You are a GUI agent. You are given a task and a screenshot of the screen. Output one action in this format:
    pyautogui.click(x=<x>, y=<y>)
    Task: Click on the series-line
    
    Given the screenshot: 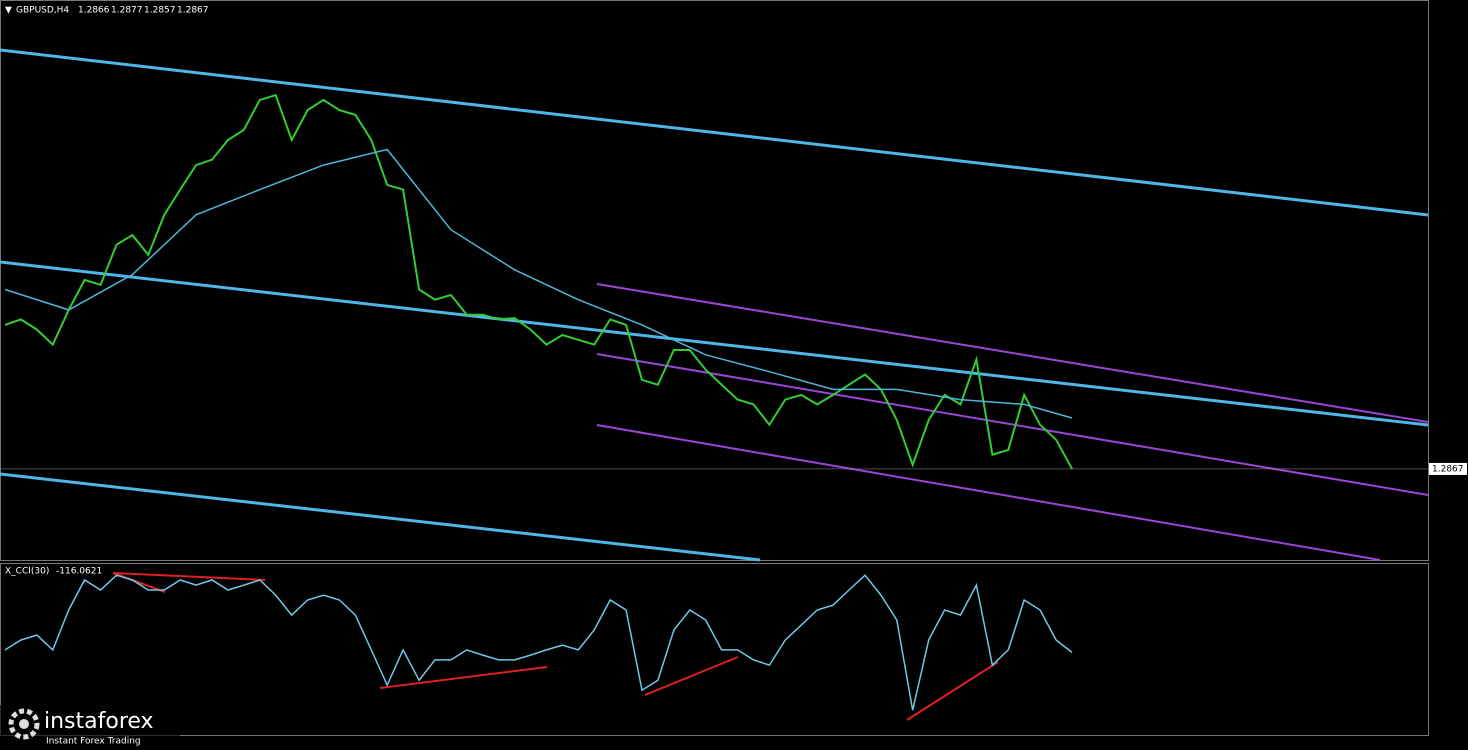 What is the action you would take?
    pyautogui.click(x=538, y=642)
    